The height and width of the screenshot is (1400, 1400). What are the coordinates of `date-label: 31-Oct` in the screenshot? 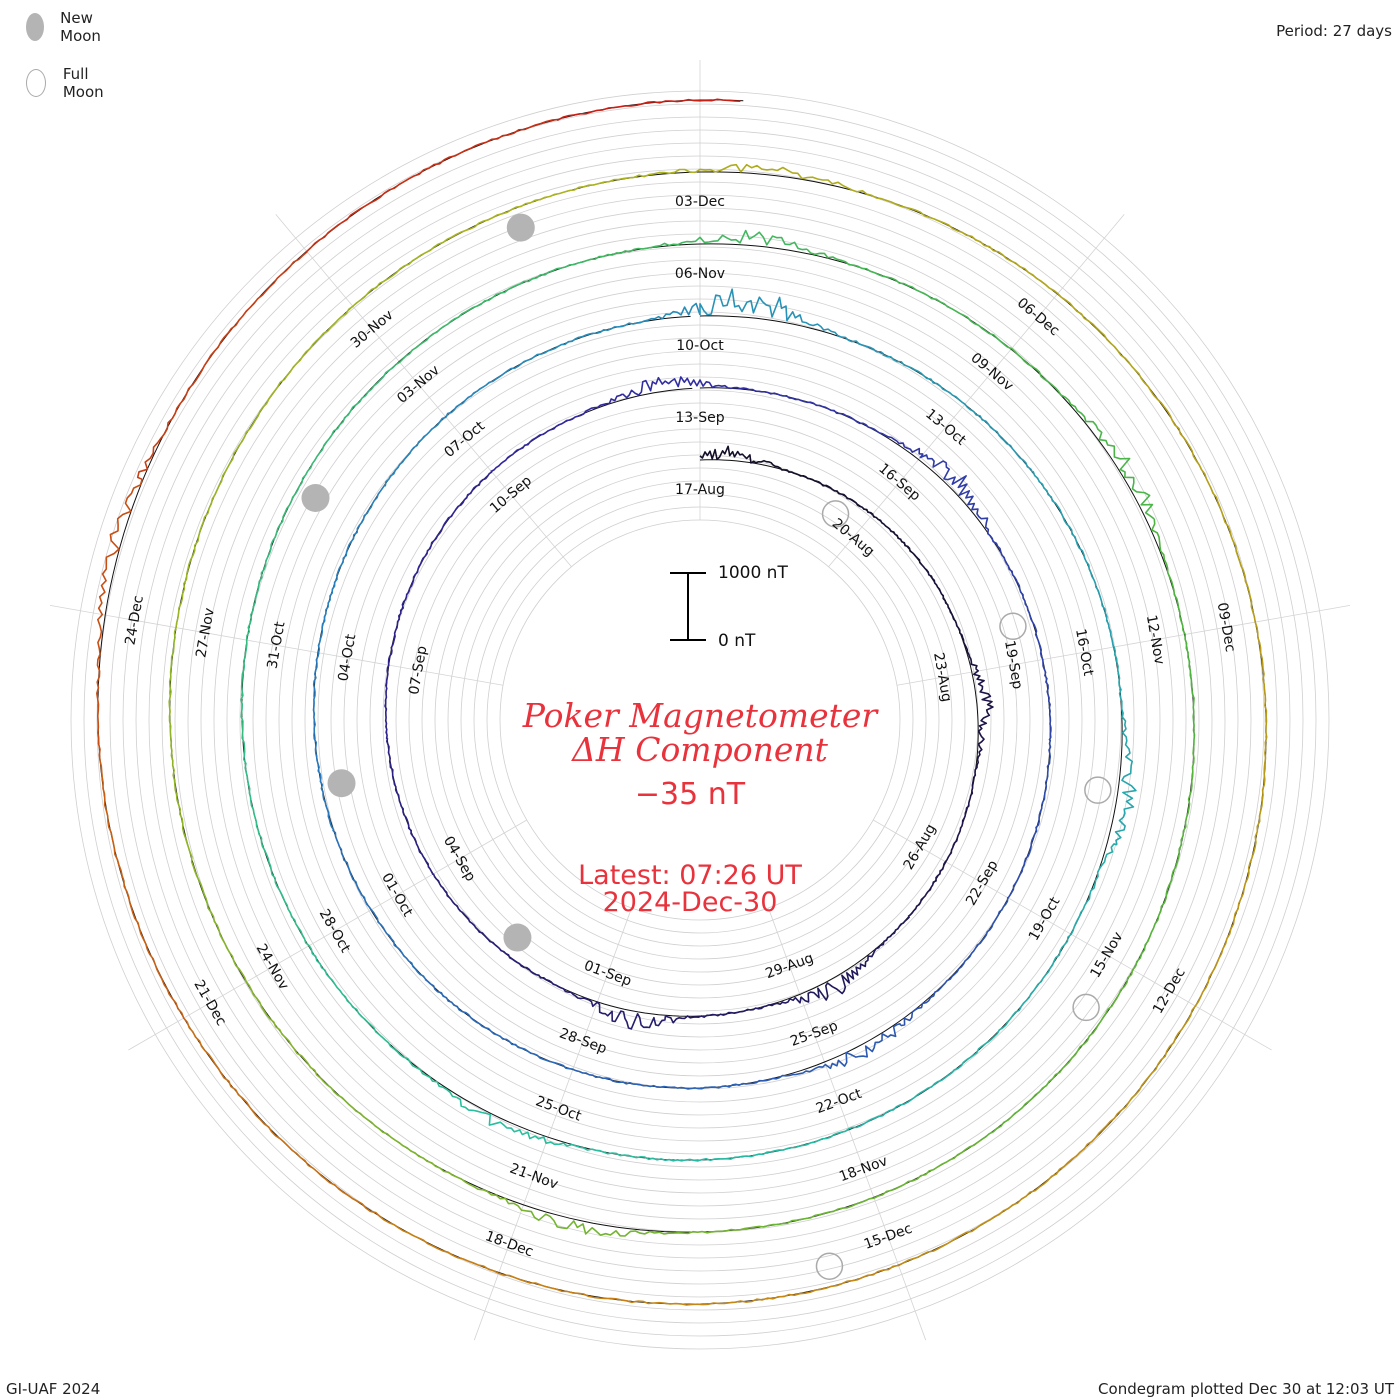 It's located at (277, 645).